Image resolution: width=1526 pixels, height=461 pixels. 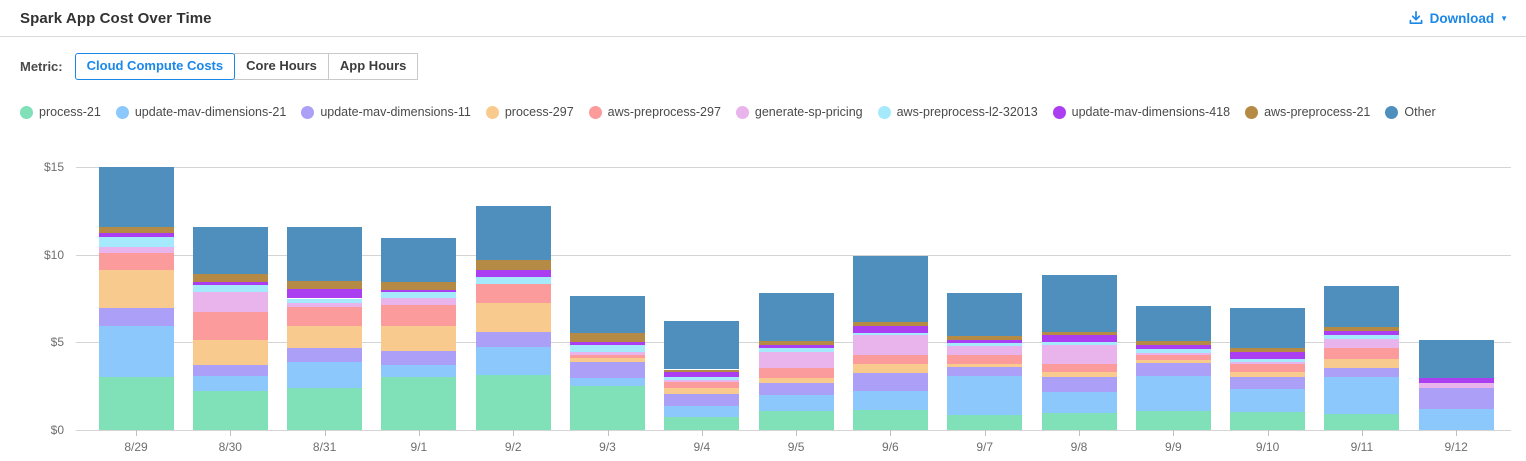 I want to click on download-button: Download ▼, so click(x=1458, y=18).